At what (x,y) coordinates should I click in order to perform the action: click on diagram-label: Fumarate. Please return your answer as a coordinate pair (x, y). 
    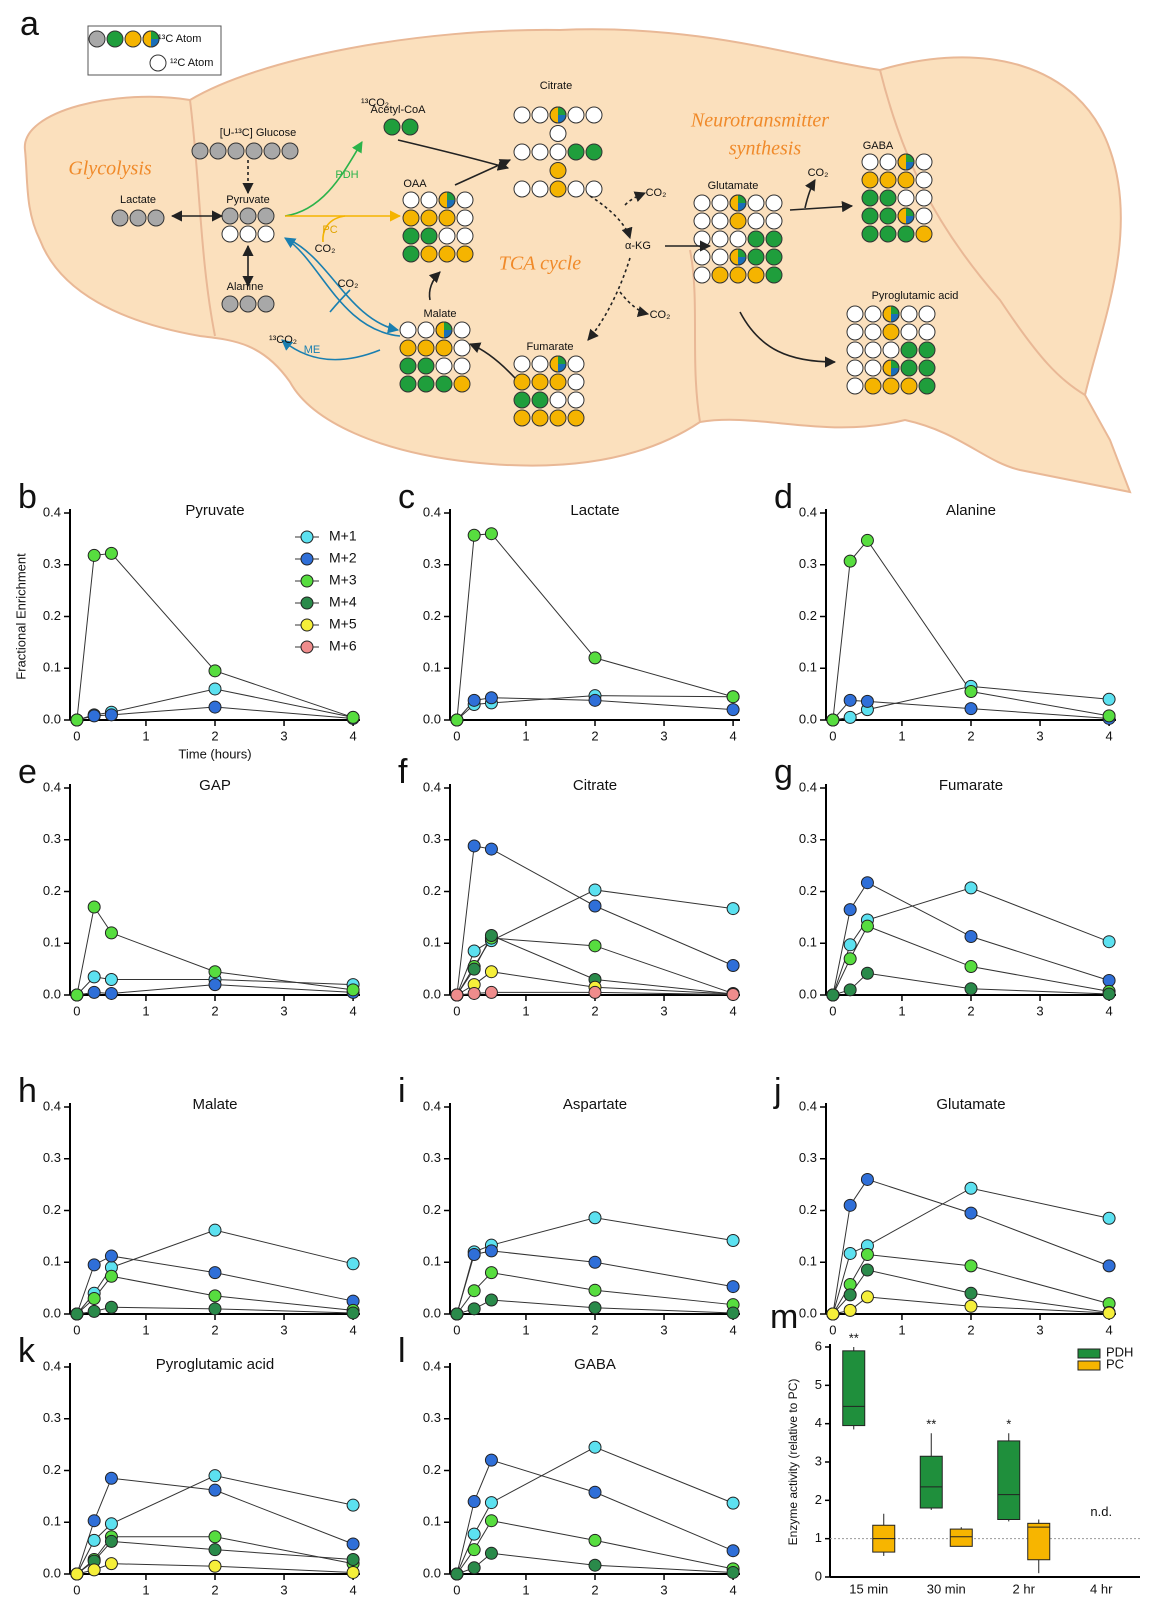
    Looking at the image, I should click on (549, 347).